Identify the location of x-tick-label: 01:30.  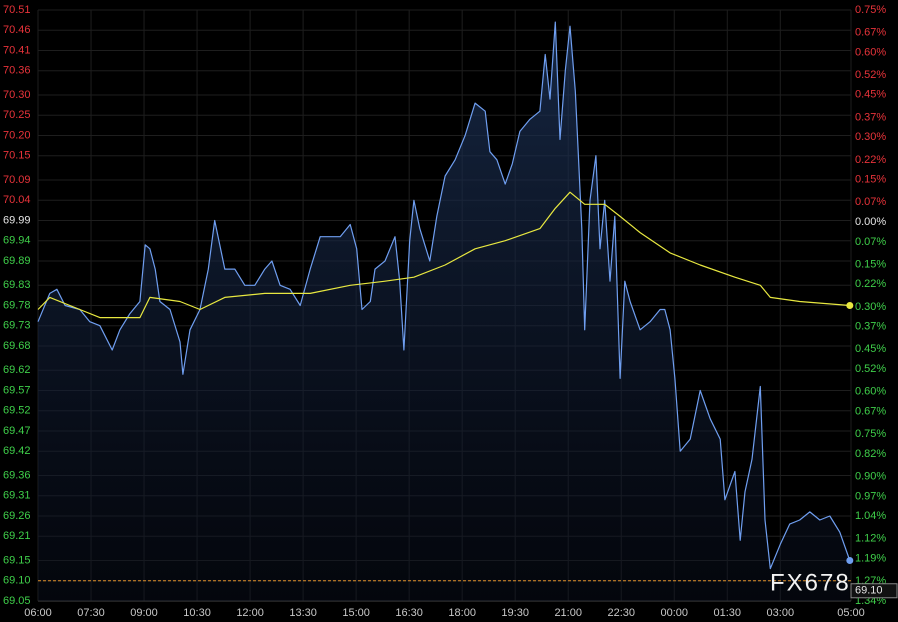
(728, 613).